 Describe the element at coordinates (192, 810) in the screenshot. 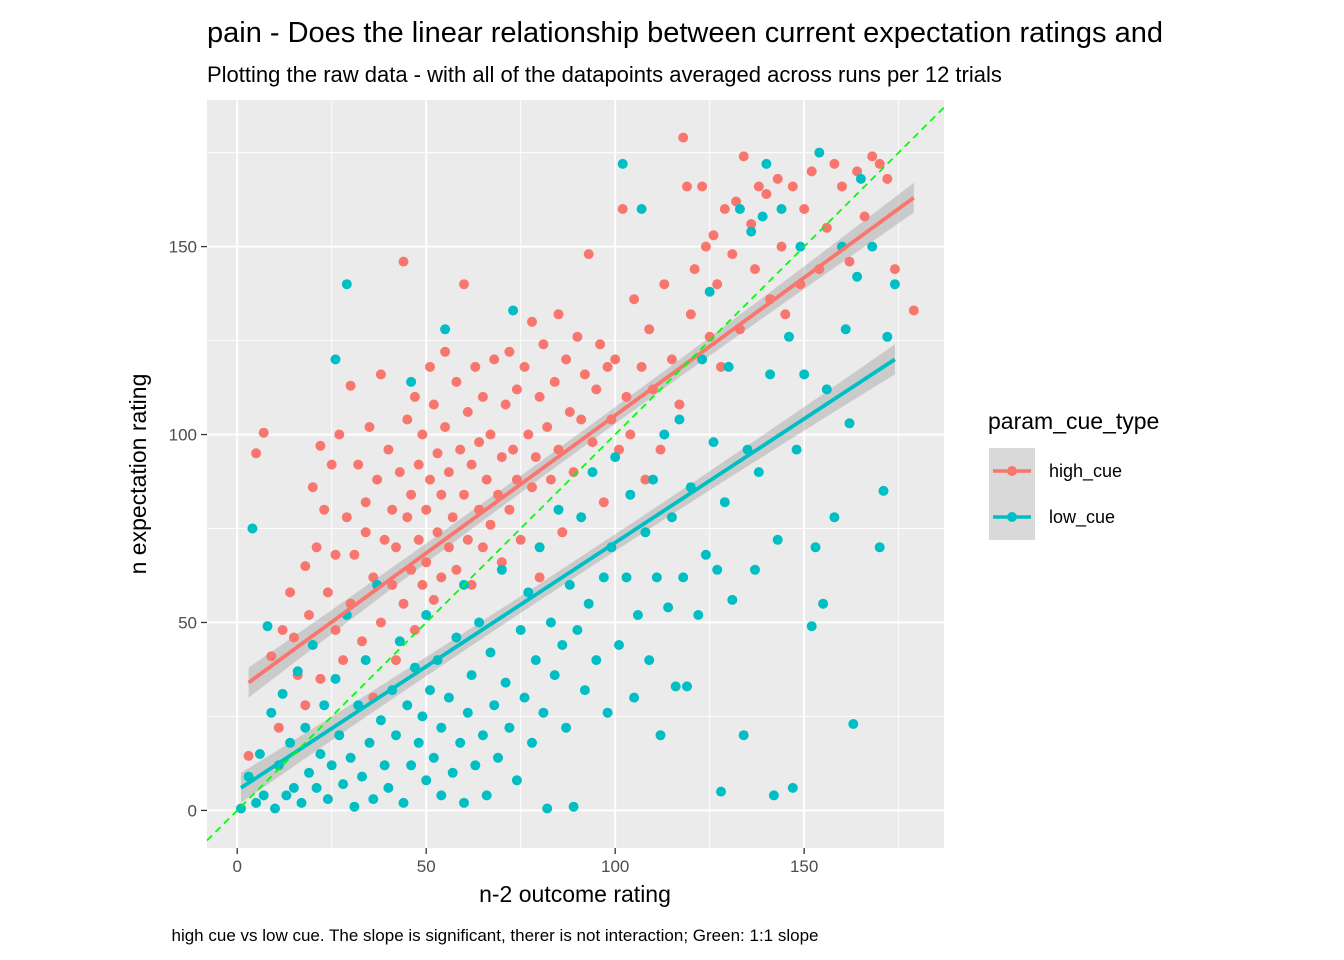

I see `y-tick-label: 0` at that location.